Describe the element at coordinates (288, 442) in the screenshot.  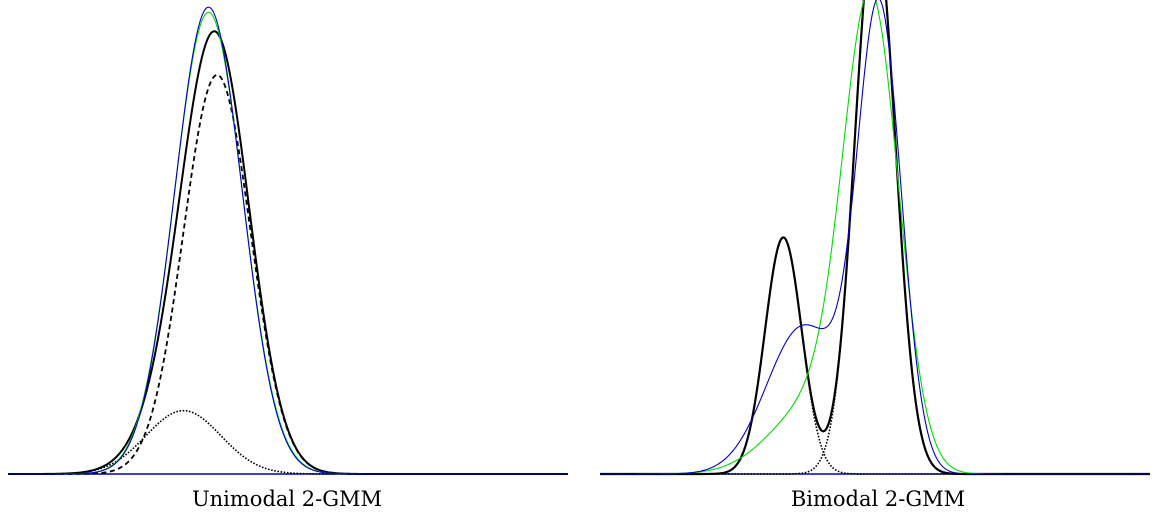
I see `component-0-curve` at that location.